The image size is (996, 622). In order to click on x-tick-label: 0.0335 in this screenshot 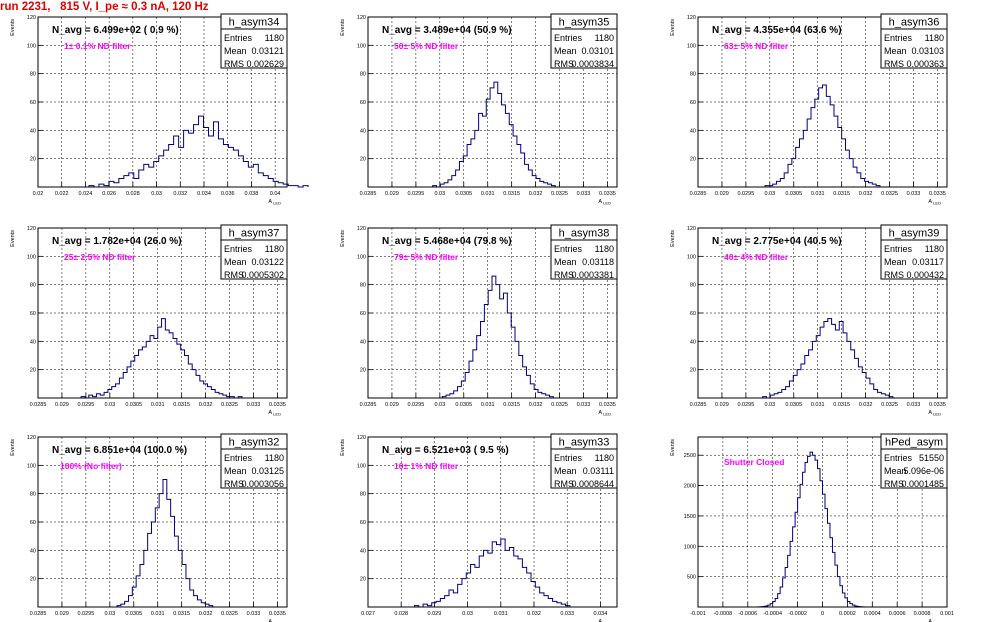, I will do `click(937, 194)`.